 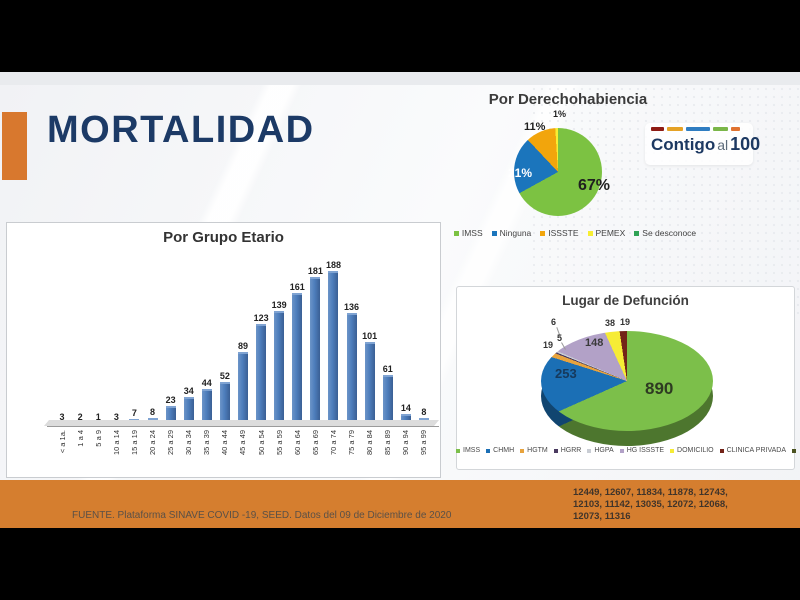 What do you see at coordinates (116, 343) in the screenshot?
I see `bar-slot: 3` at bounding box center [116, 343].